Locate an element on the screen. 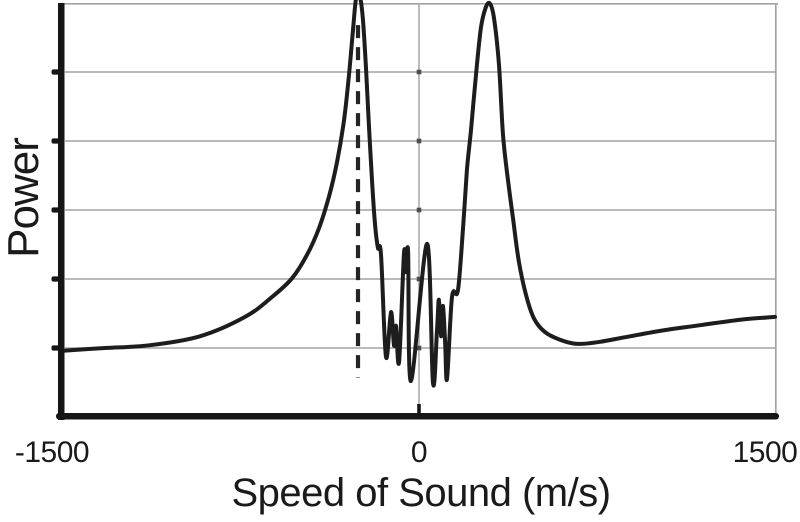 The height and width of the screenshot is (522, 800). x-tick-label-zero: 0 is located at coordinates (419, 452).